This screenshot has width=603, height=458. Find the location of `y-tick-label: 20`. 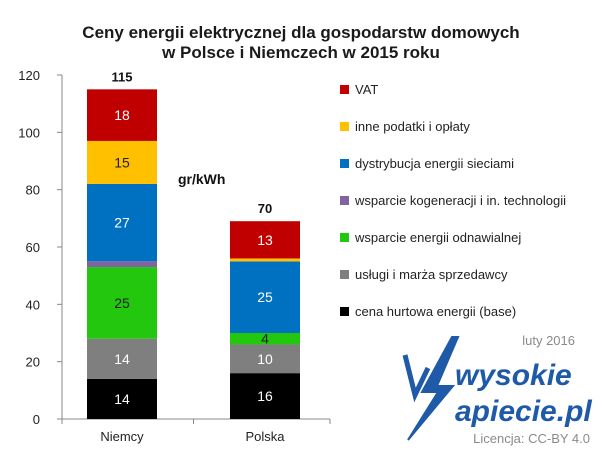

y-tick-label: 20 is located at coordinates (33, 362).